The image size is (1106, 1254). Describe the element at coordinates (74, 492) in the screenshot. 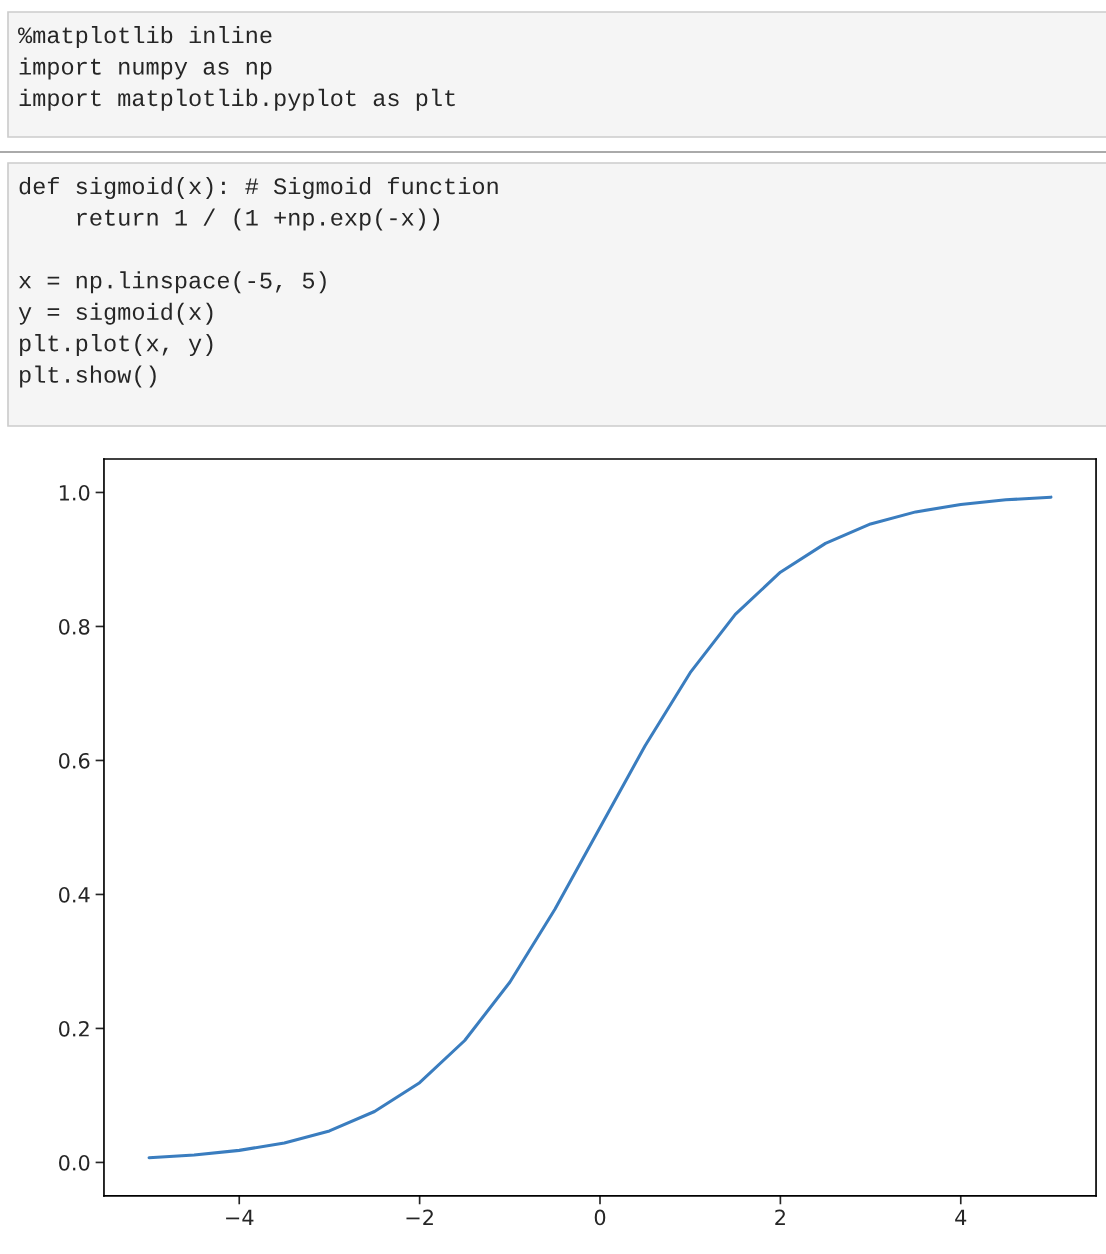

I see `y-tick-label: 1.0` at that location.